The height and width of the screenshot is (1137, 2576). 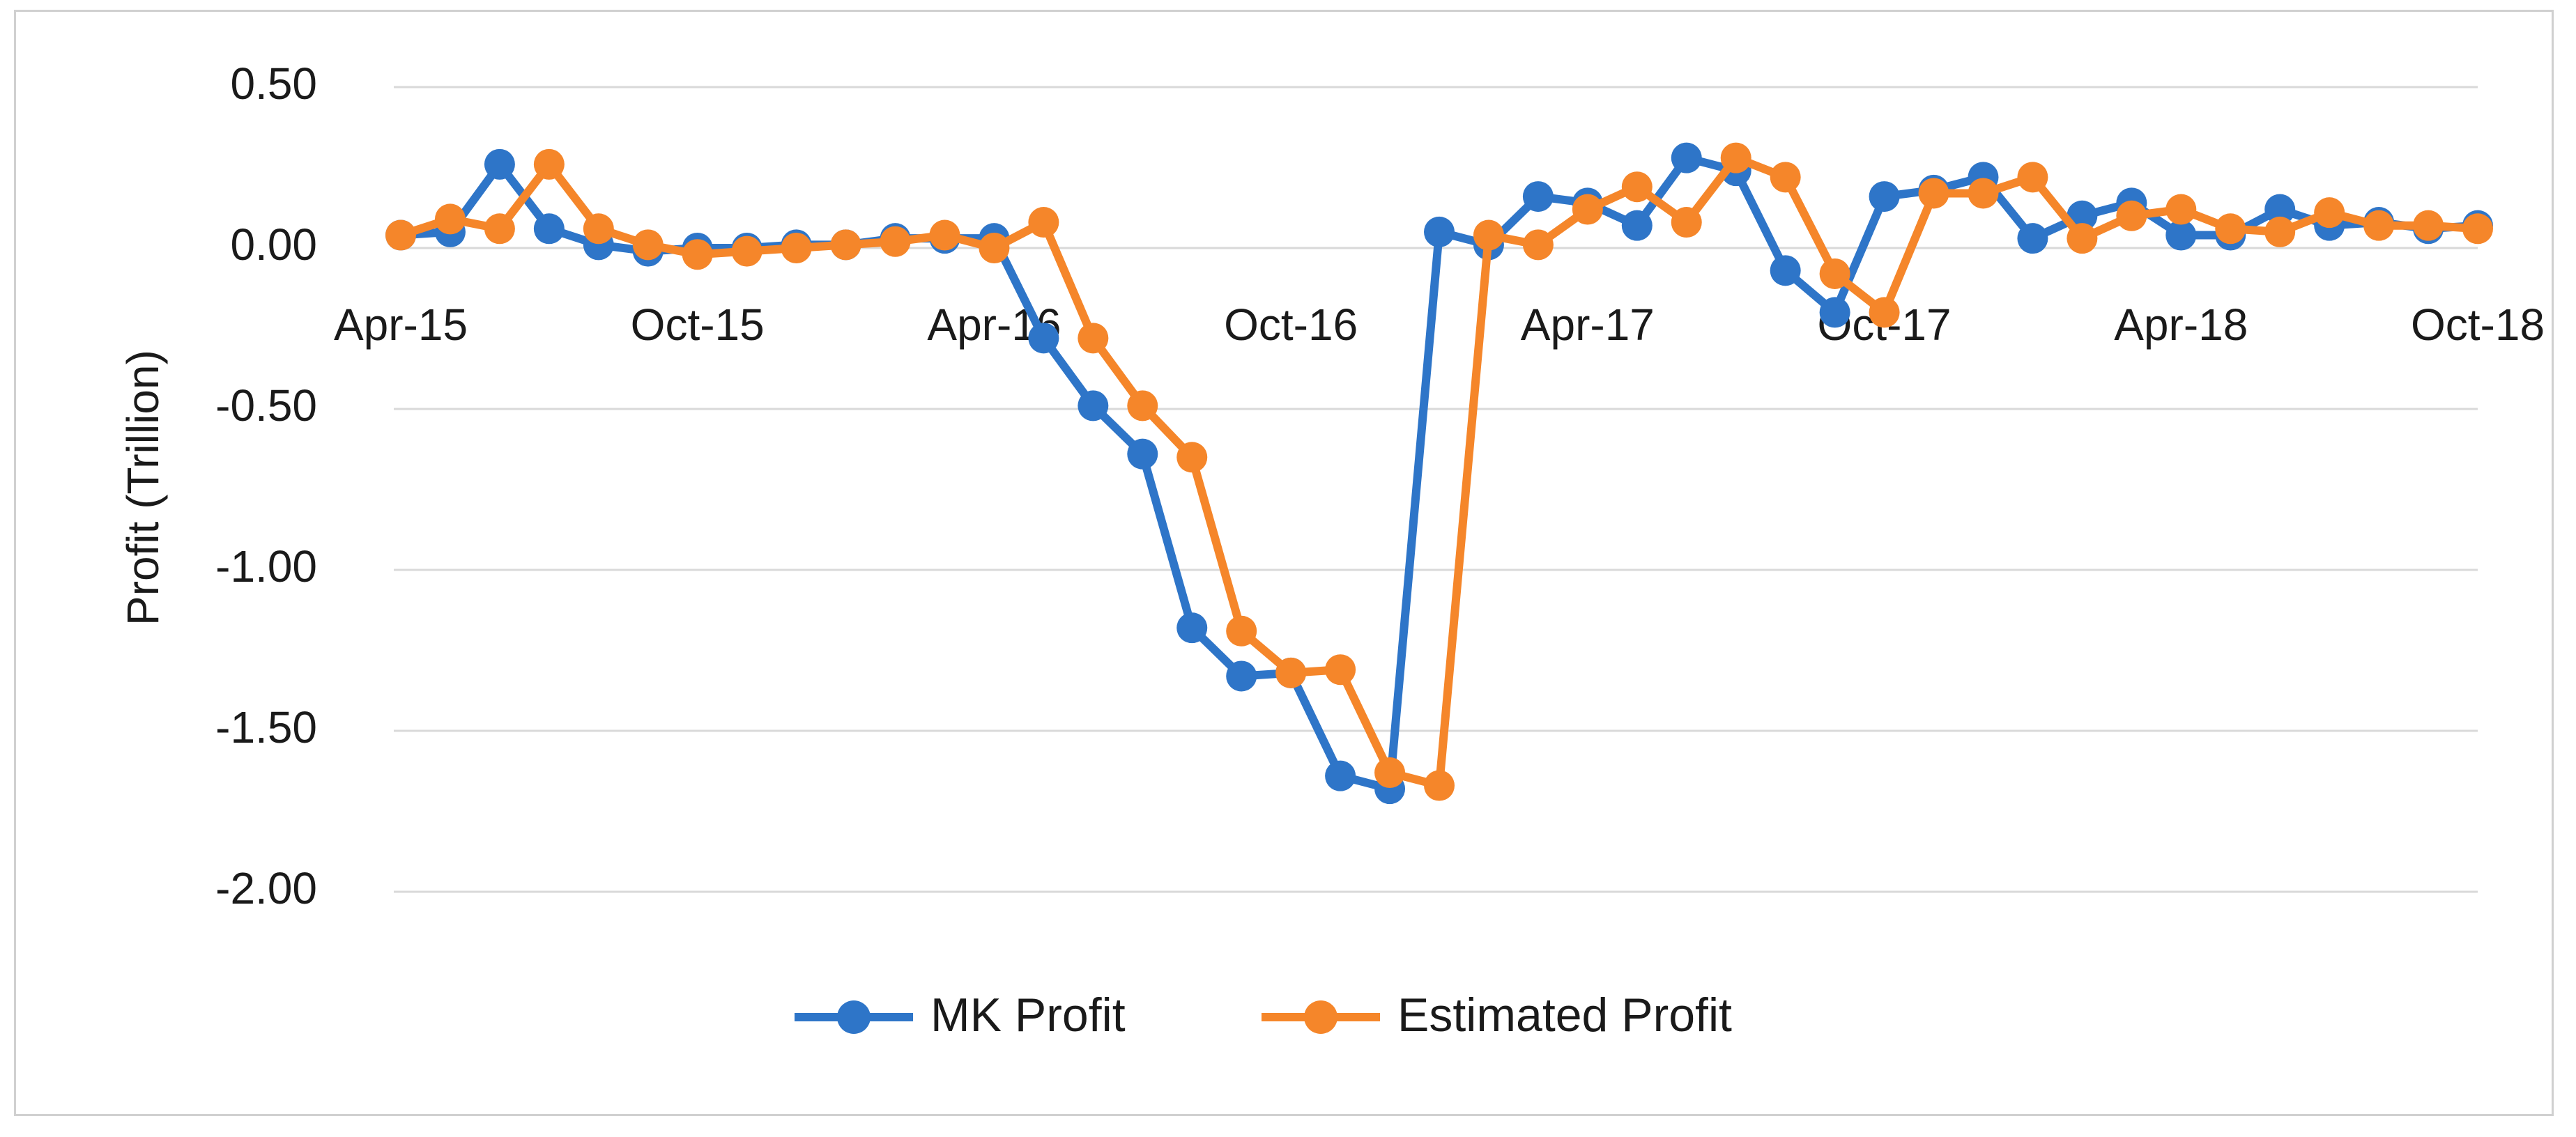 What do you see at coordinates (143, 488) in the screenshot?
I see `y-axis-title: Profit (Trillion)` at bounding box center [143, 488].